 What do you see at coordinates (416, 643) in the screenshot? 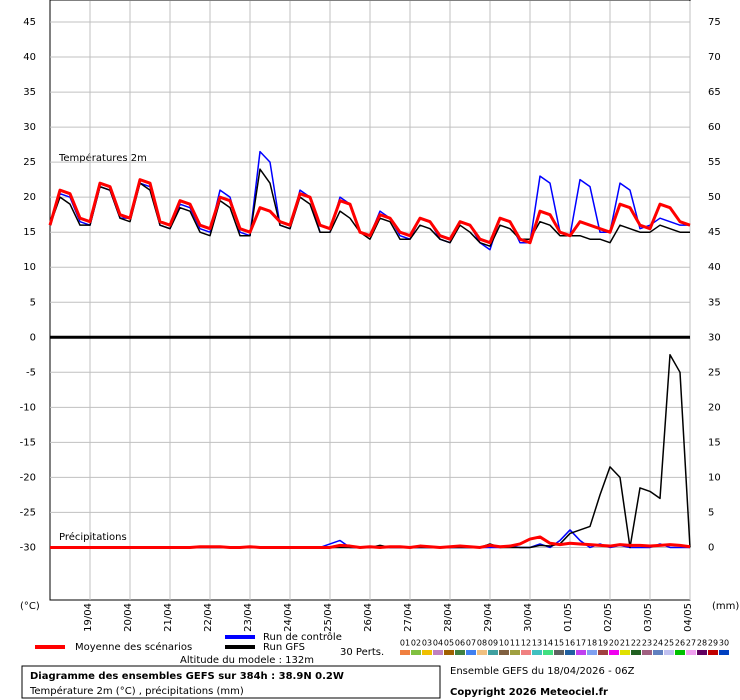
I see `perturbation-name: 02` at bounding box center [416, 643].